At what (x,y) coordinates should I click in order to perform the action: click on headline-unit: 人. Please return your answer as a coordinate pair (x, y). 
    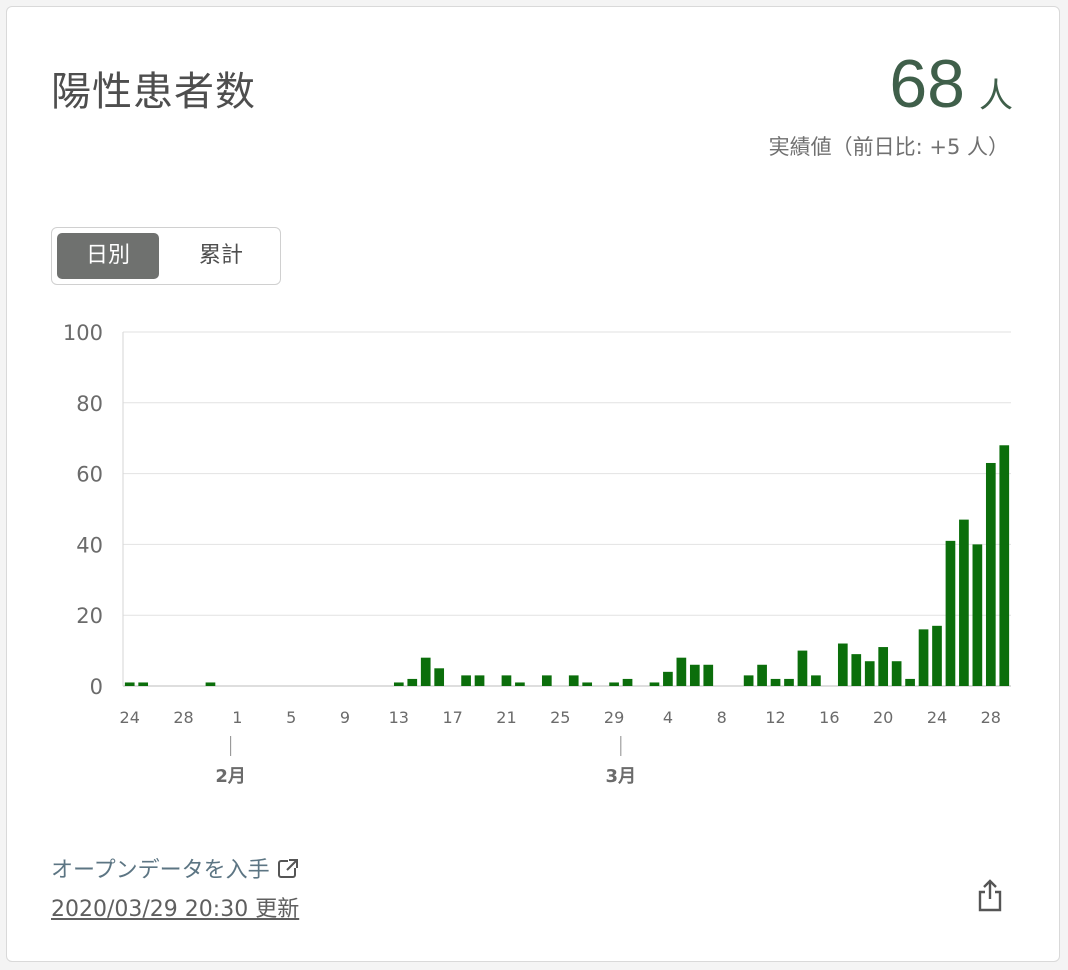
    Looking at the image, I should click on (996, 96).